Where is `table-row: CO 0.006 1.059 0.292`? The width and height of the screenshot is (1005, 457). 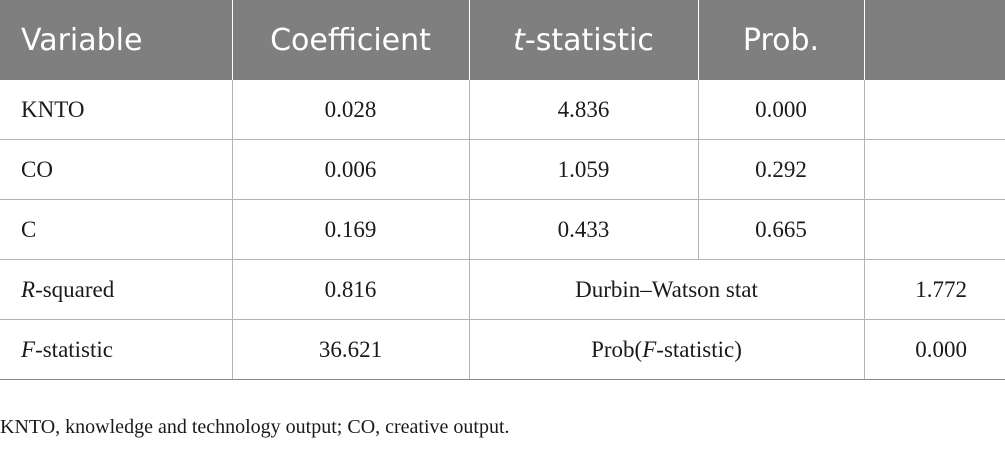 table-row: CO 0.006 1.059 0.292 is located at coordinates (502, 169).